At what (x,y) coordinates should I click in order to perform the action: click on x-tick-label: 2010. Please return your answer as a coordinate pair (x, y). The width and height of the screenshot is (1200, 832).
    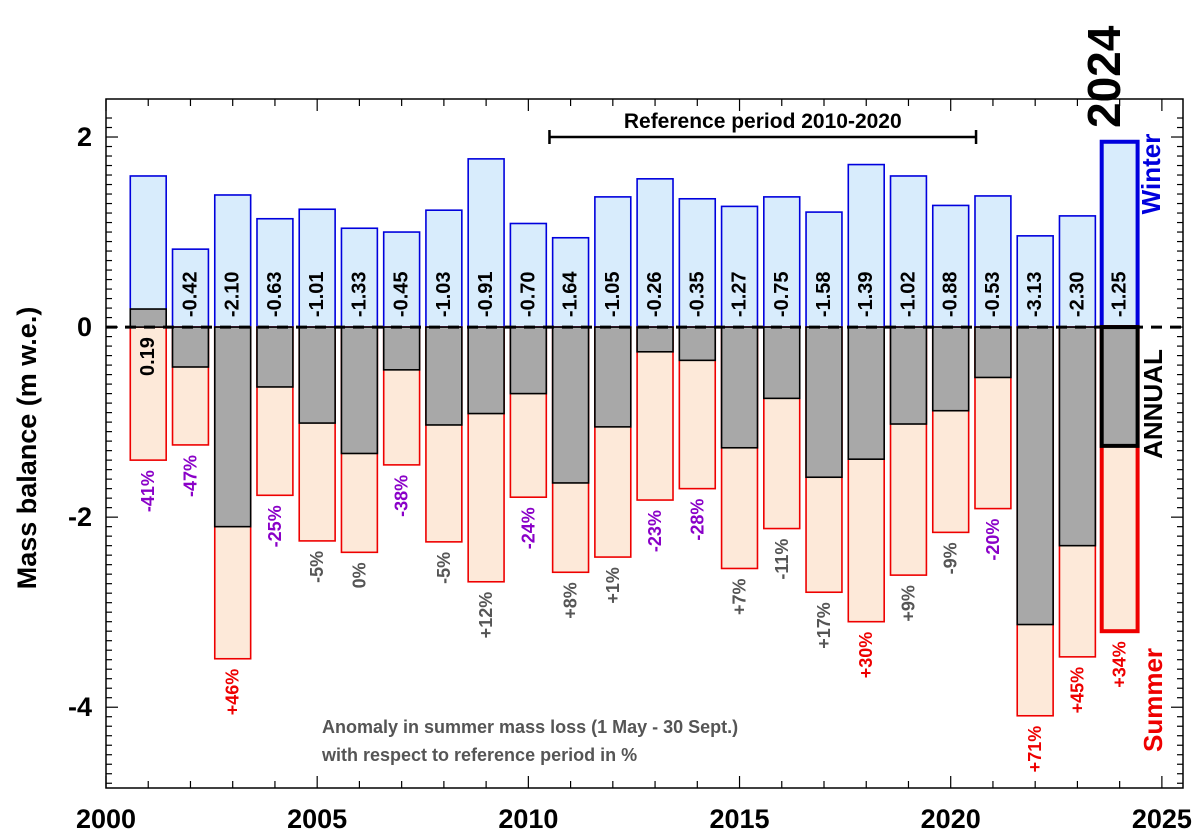
    Looking at the image, I should click on (528, 818).